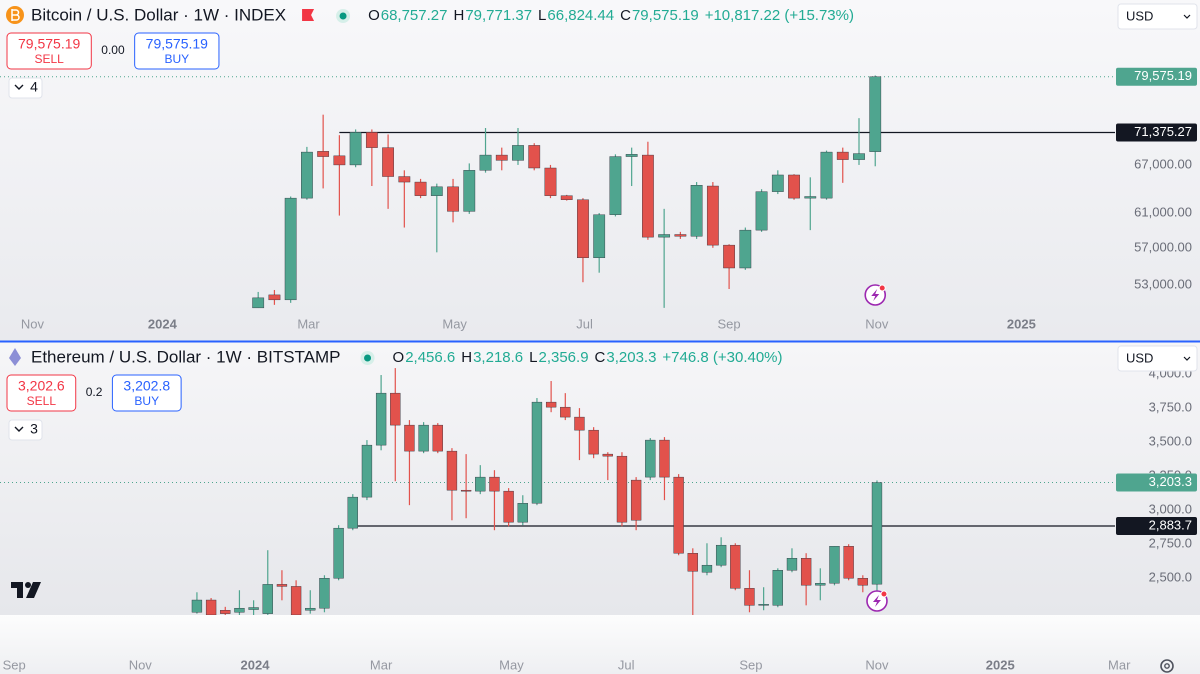  What do you see at coordinates (15, 357) in the screenshot?
I see `symbol-icon` at bounding box center [15, 357].